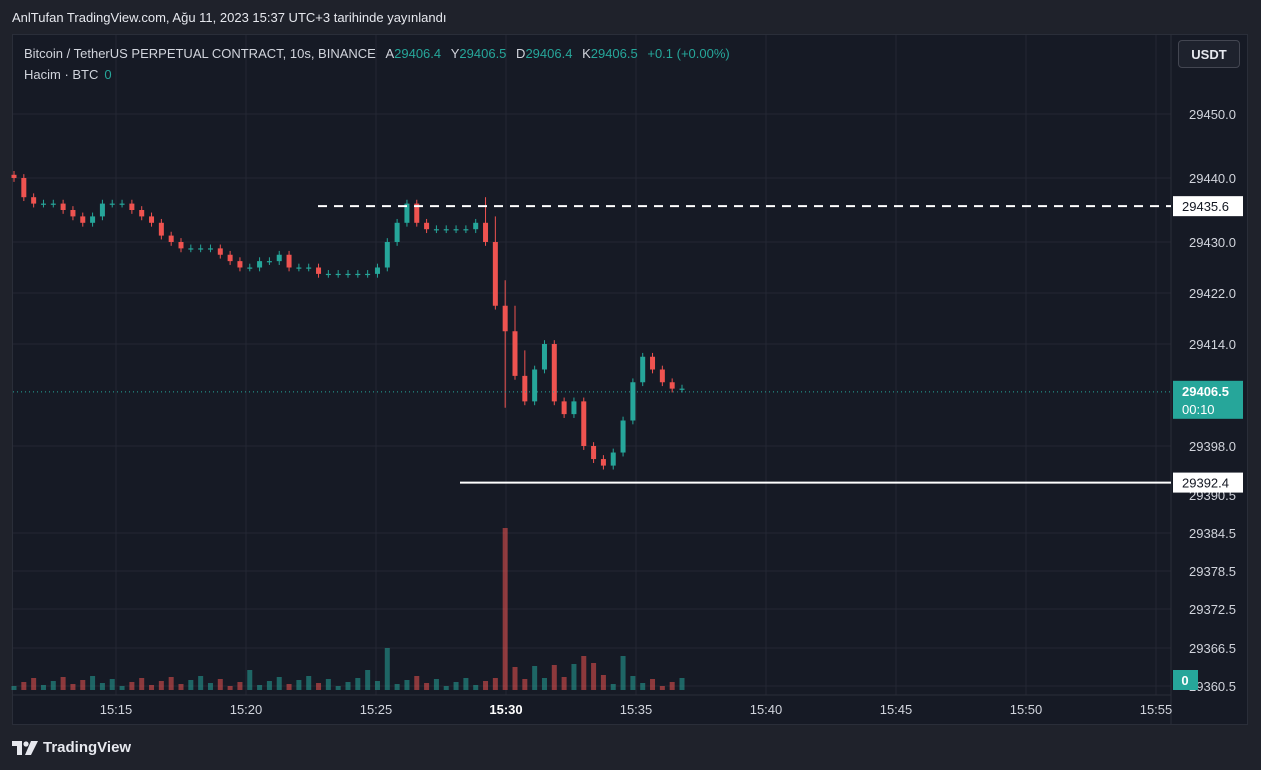 The width and height of the screenshot is (1261, 770). What do you see at coordinates (1212, 242) in the screenshot?
I see `price-tick-label: 29430.0` at bounding box center [1212, 242].